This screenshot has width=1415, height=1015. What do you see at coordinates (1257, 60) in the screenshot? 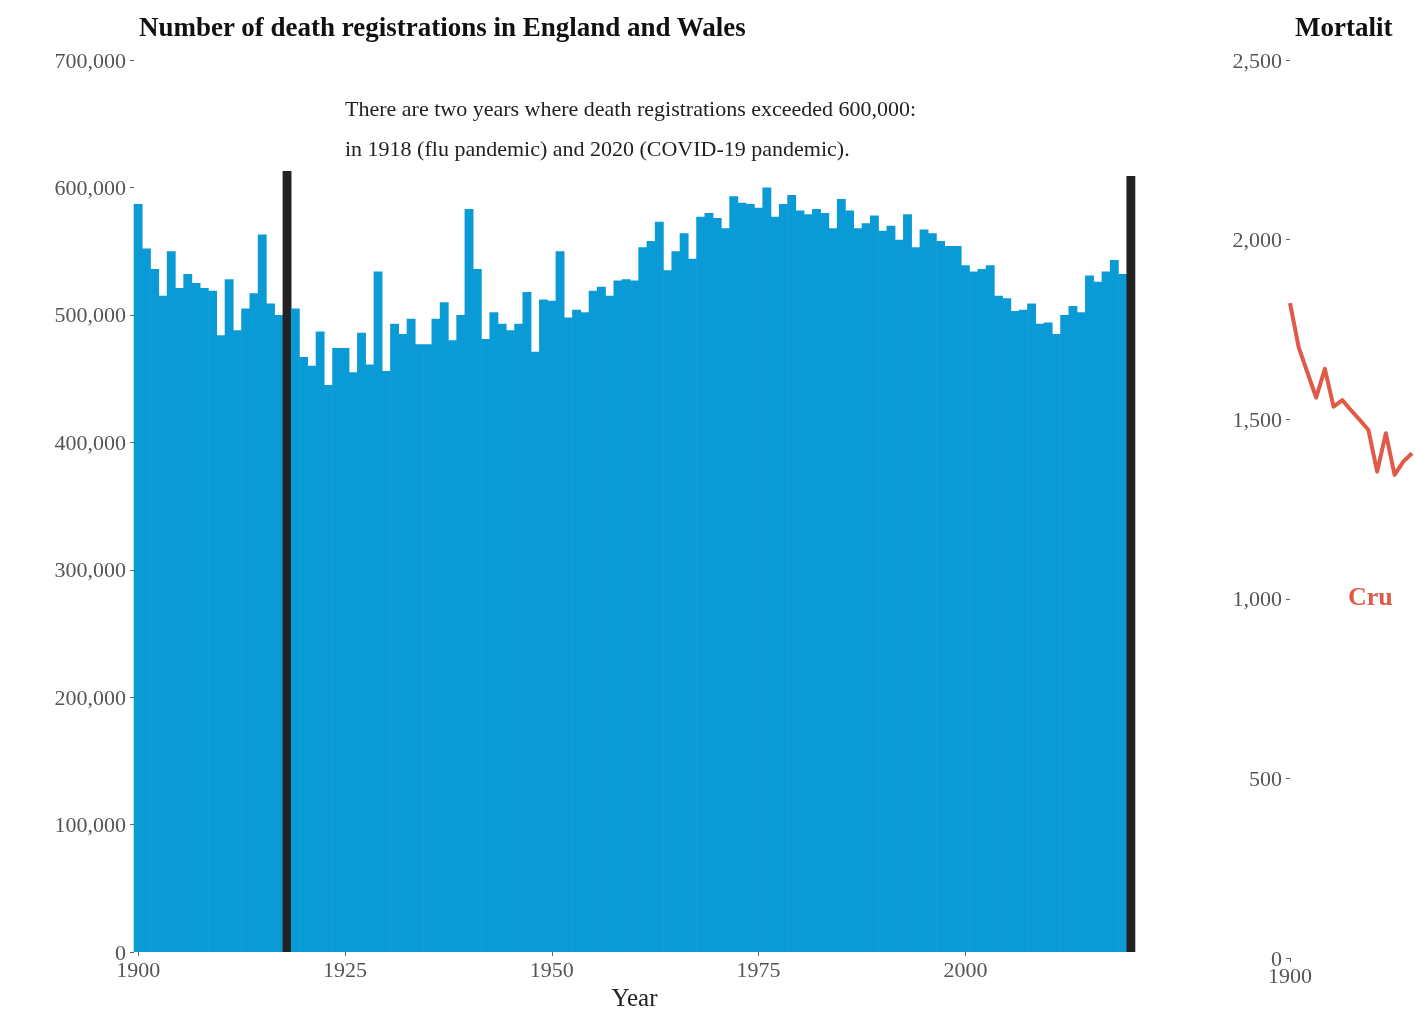
I see `y-tick-label: 2,500` at bounding box center [1257, 60].